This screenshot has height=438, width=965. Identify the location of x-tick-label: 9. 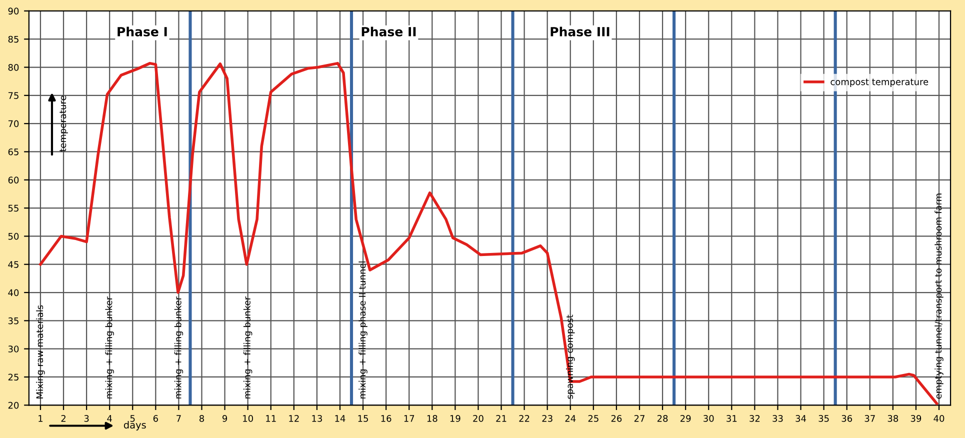
(225, 418).